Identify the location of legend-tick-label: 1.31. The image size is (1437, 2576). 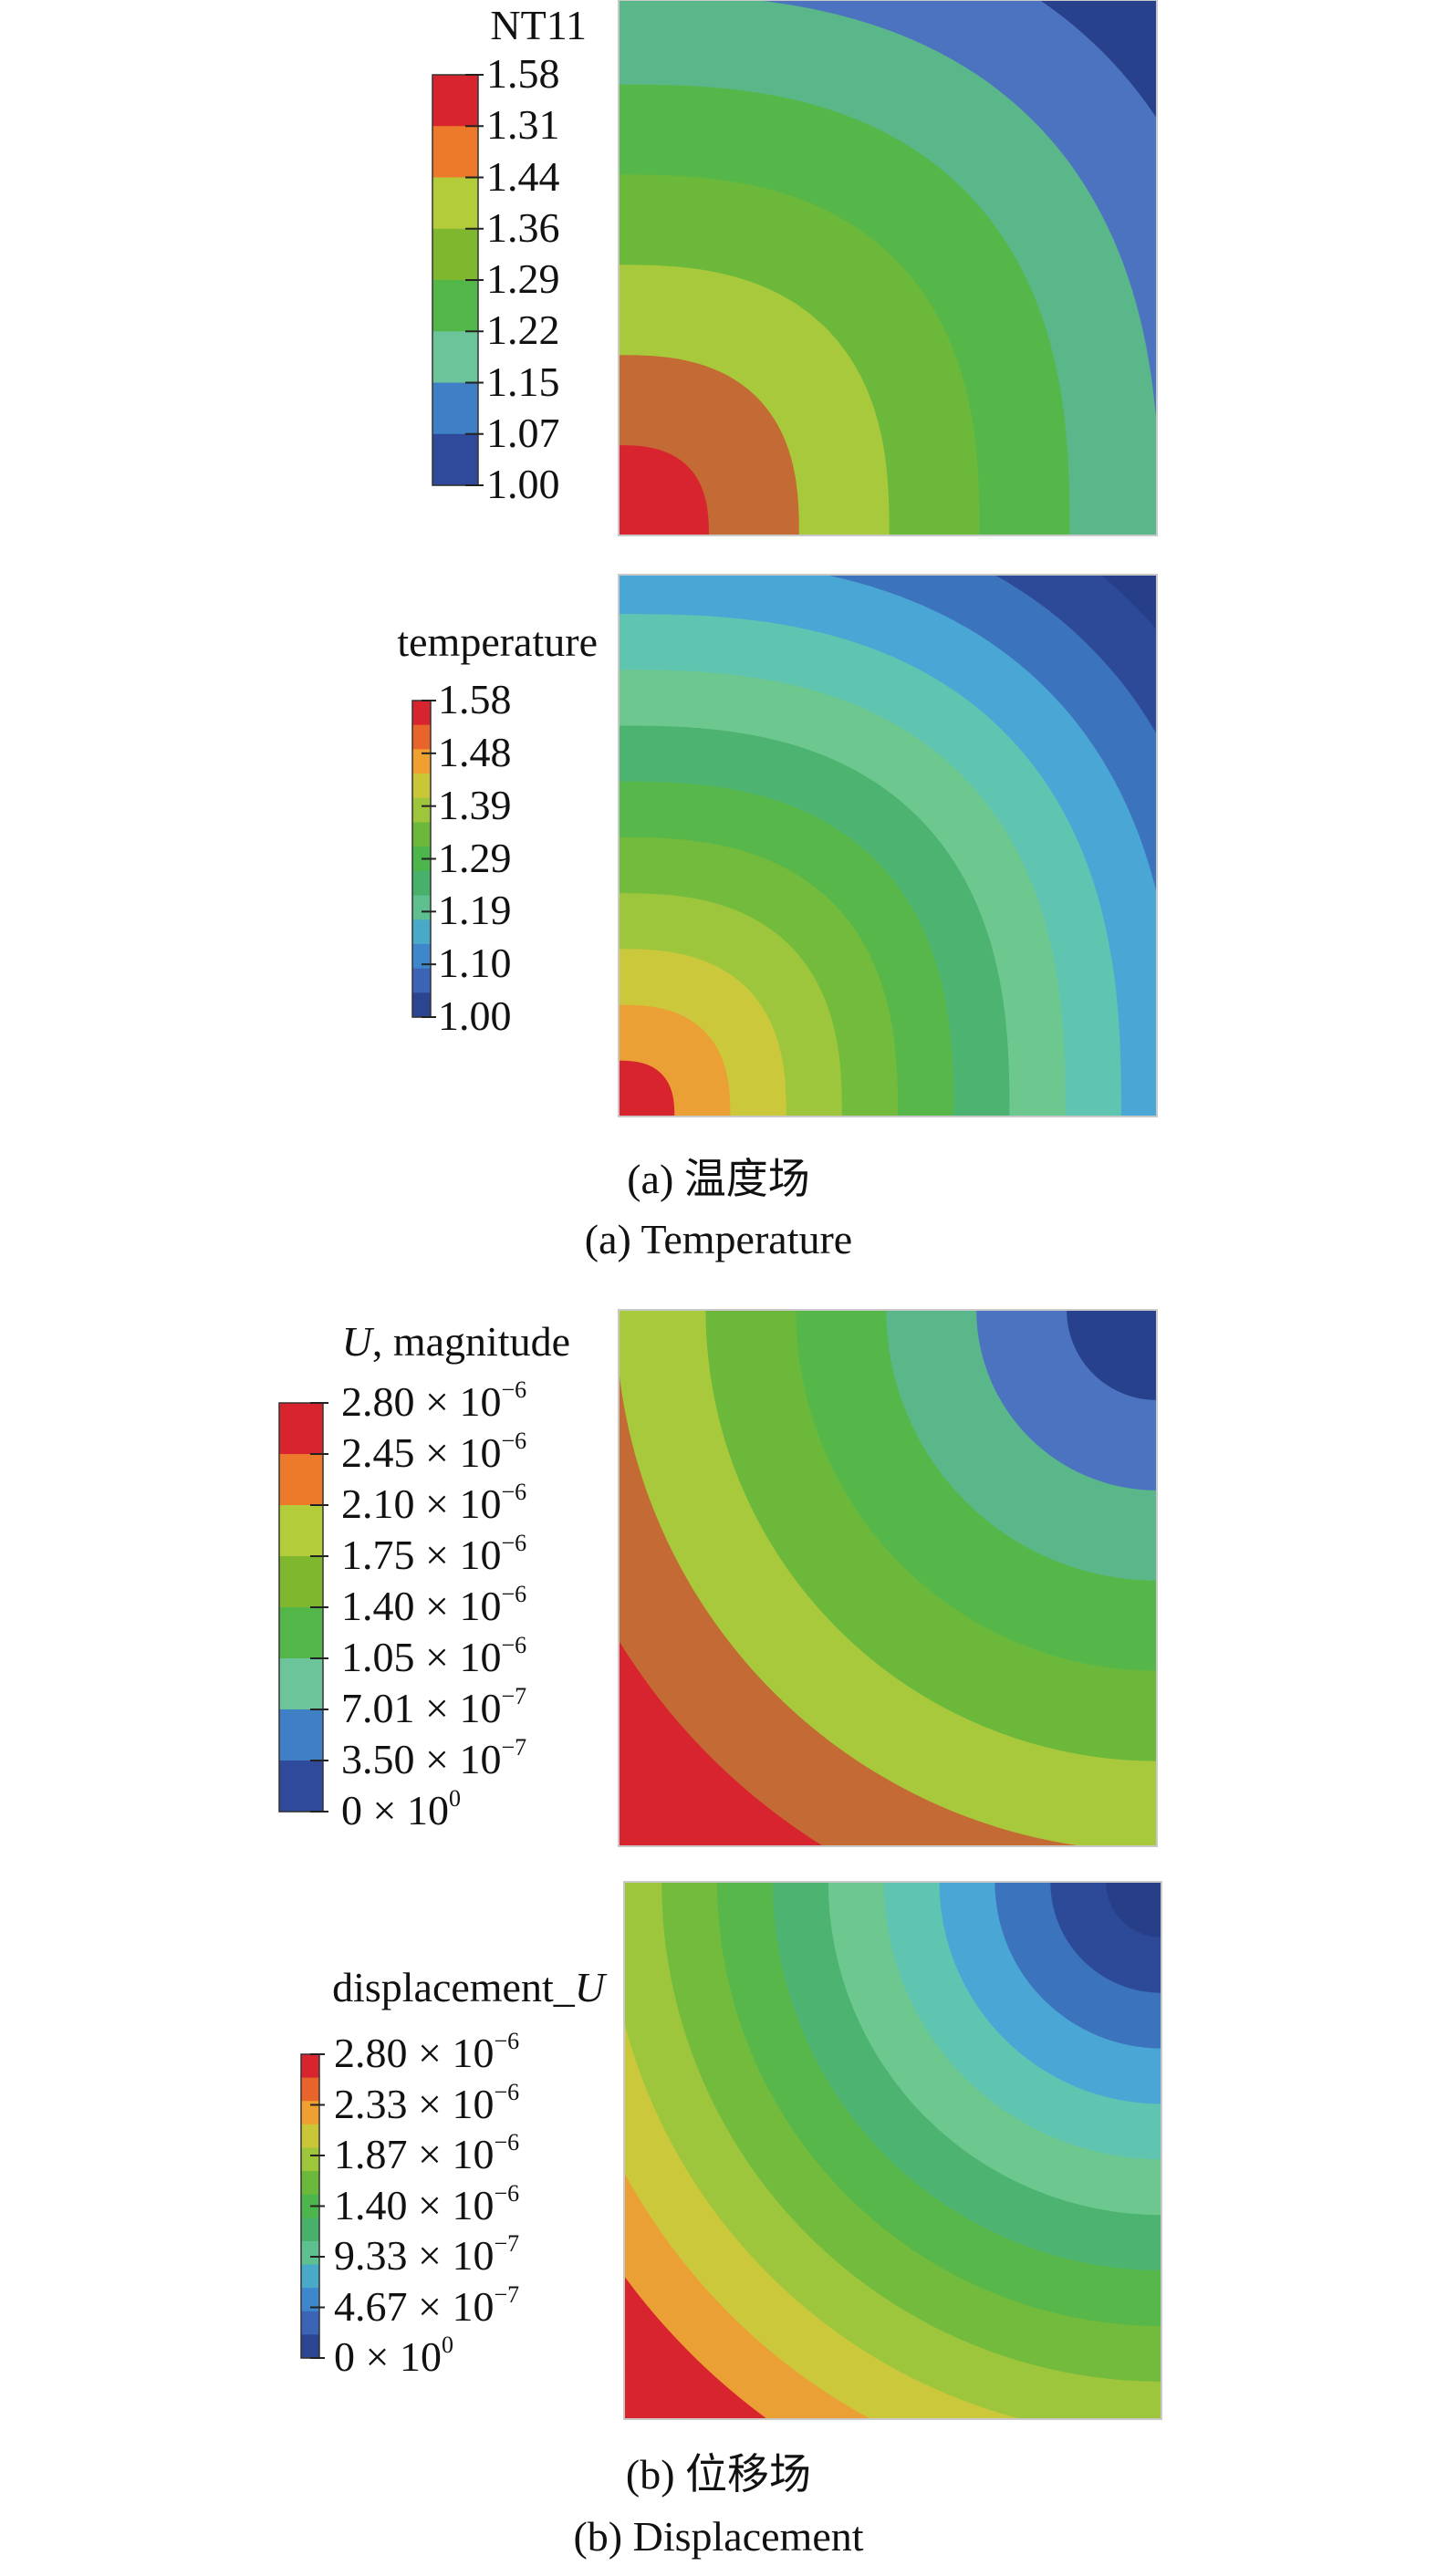
(523, 125).